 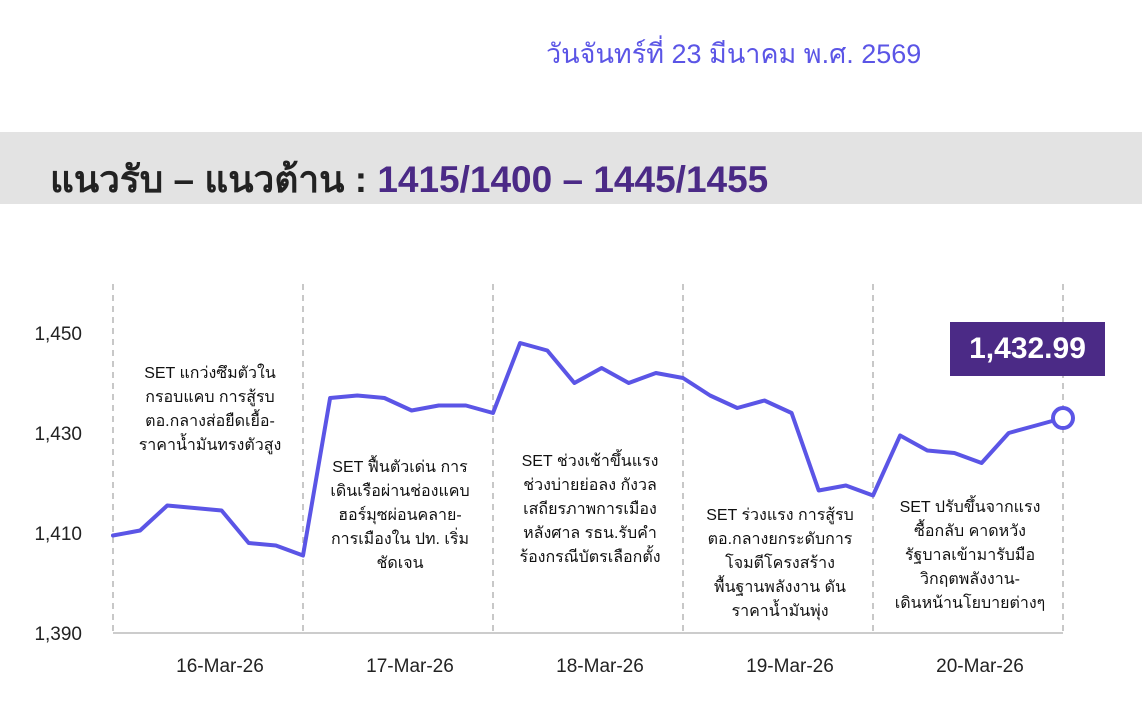 What do you see at coordinates (779, 610) in the screenshot?
I see `annotation-line: ราคาน้ำมันพุ่ง` at bounding box center [779, 610].